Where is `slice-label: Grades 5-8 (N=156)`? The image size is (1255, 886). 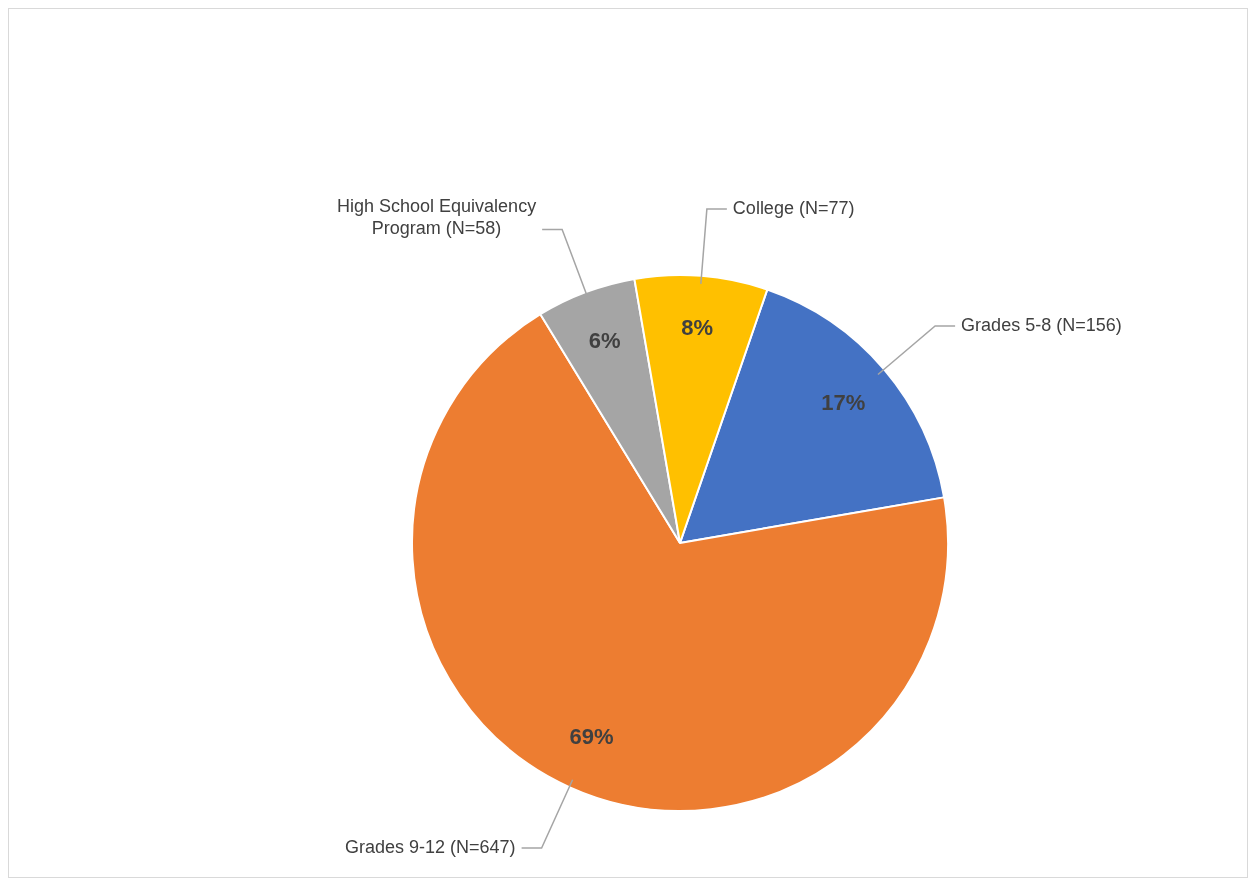
slice-label: Grades 5-8 (N=156) is located at coordinates (1041, 324).